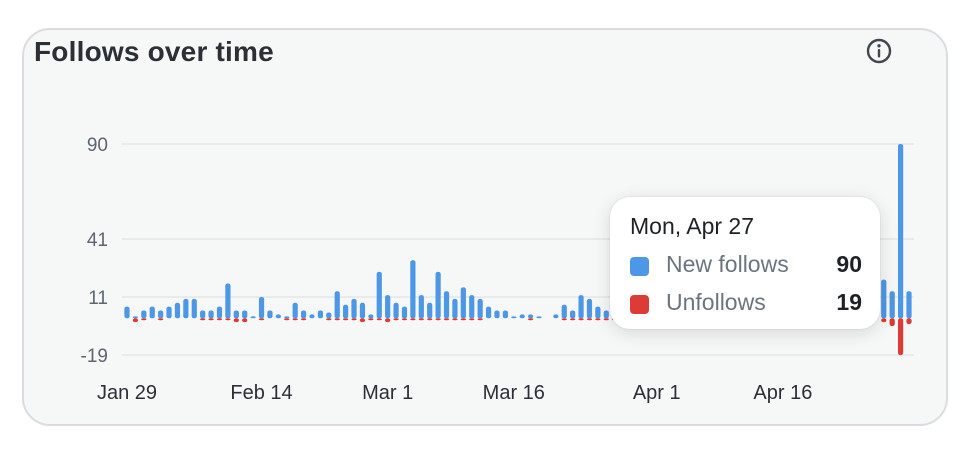 The height and width of the screenshot is (454, 974). I want to click on x-tick-label: Apr 1, so click(657, 393).